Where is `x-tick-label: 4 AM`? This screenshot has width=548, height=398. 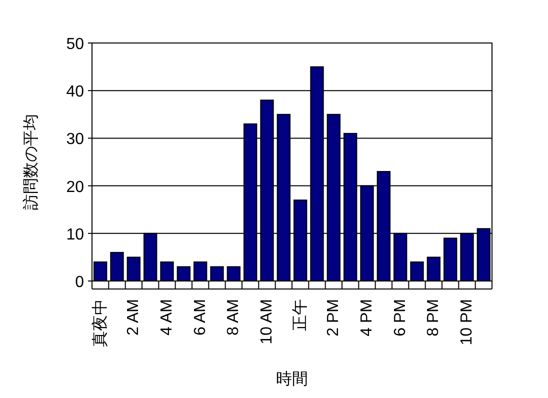
x-tick-label: 4 AM is located at coordinates (167, 317).